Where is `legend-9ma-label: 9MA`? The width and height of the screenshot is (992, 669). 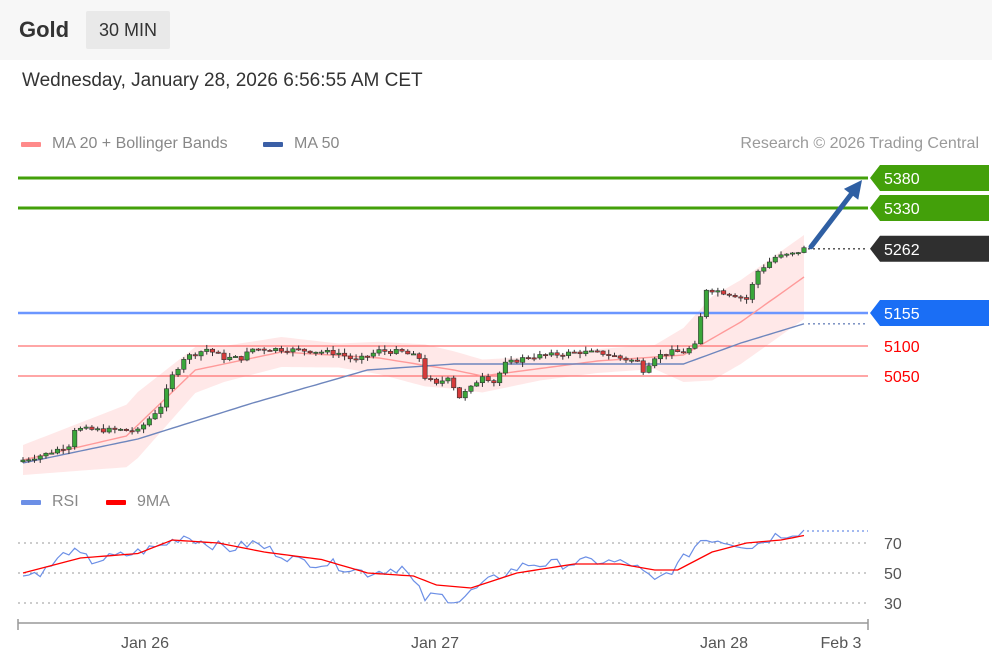 legend-9ma-label: 9MA is located at coordinates (153, 501).